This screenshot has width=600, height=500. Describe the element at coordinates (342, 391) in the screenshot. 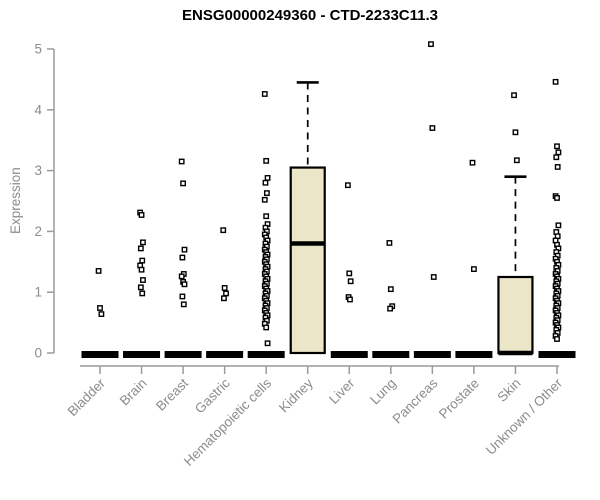

I see `x-category-label-liver: Liver` at that location.